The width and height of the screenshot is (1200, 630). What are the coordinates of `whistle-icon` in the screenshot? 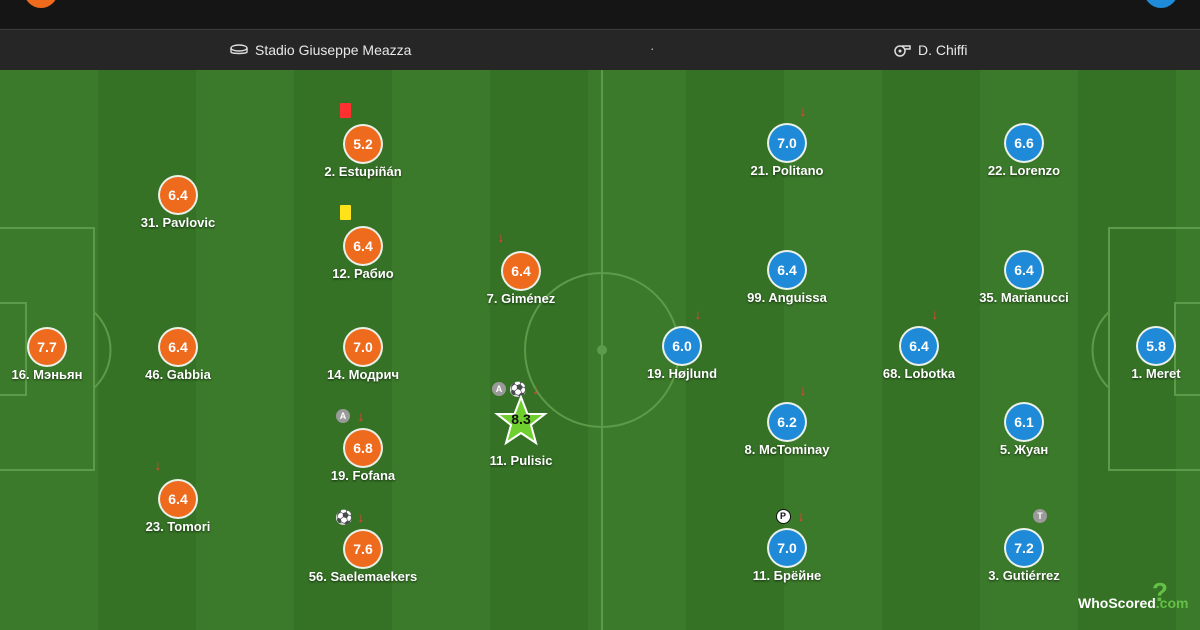 It's located at (902, 51).